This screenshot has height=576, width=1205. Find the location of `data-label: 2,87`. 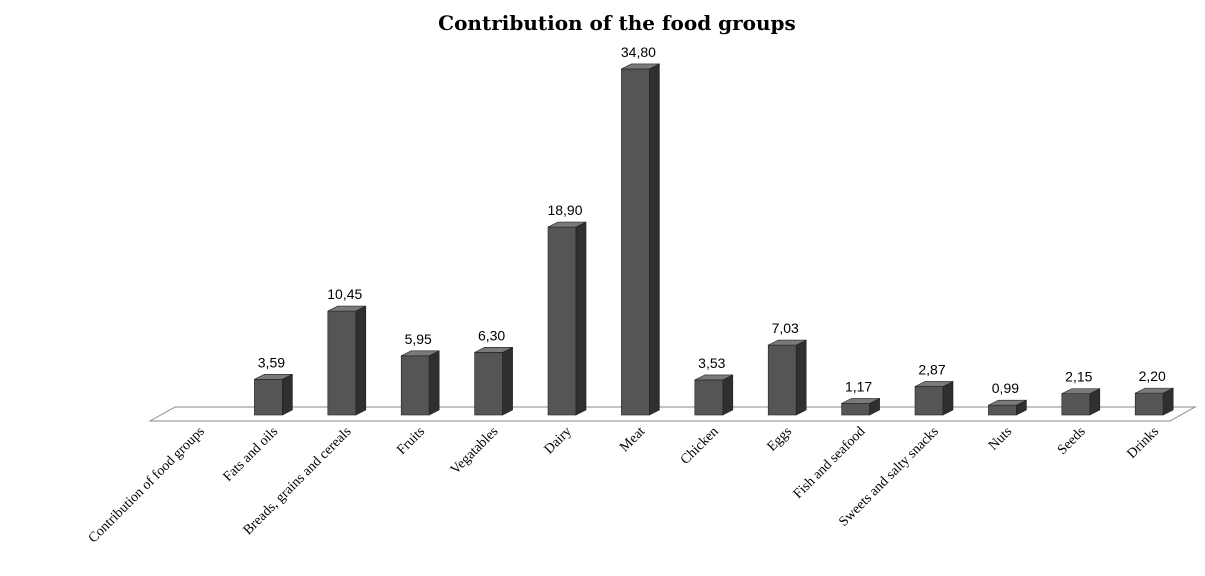

data-label: 2,87 is located at coordinates (931, 369).